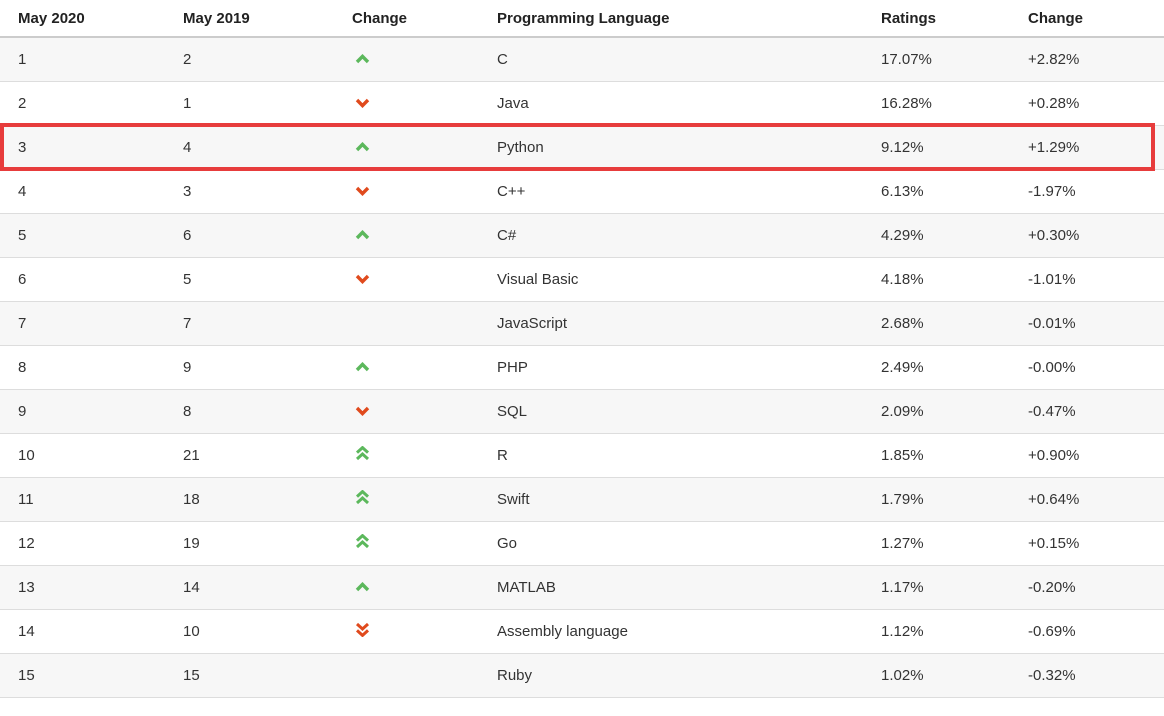  Describe the element at coordinates (582, 104) in the screenshot. I see `table-row-java: 2 1 Java 16.28% +0.28%` at that location.